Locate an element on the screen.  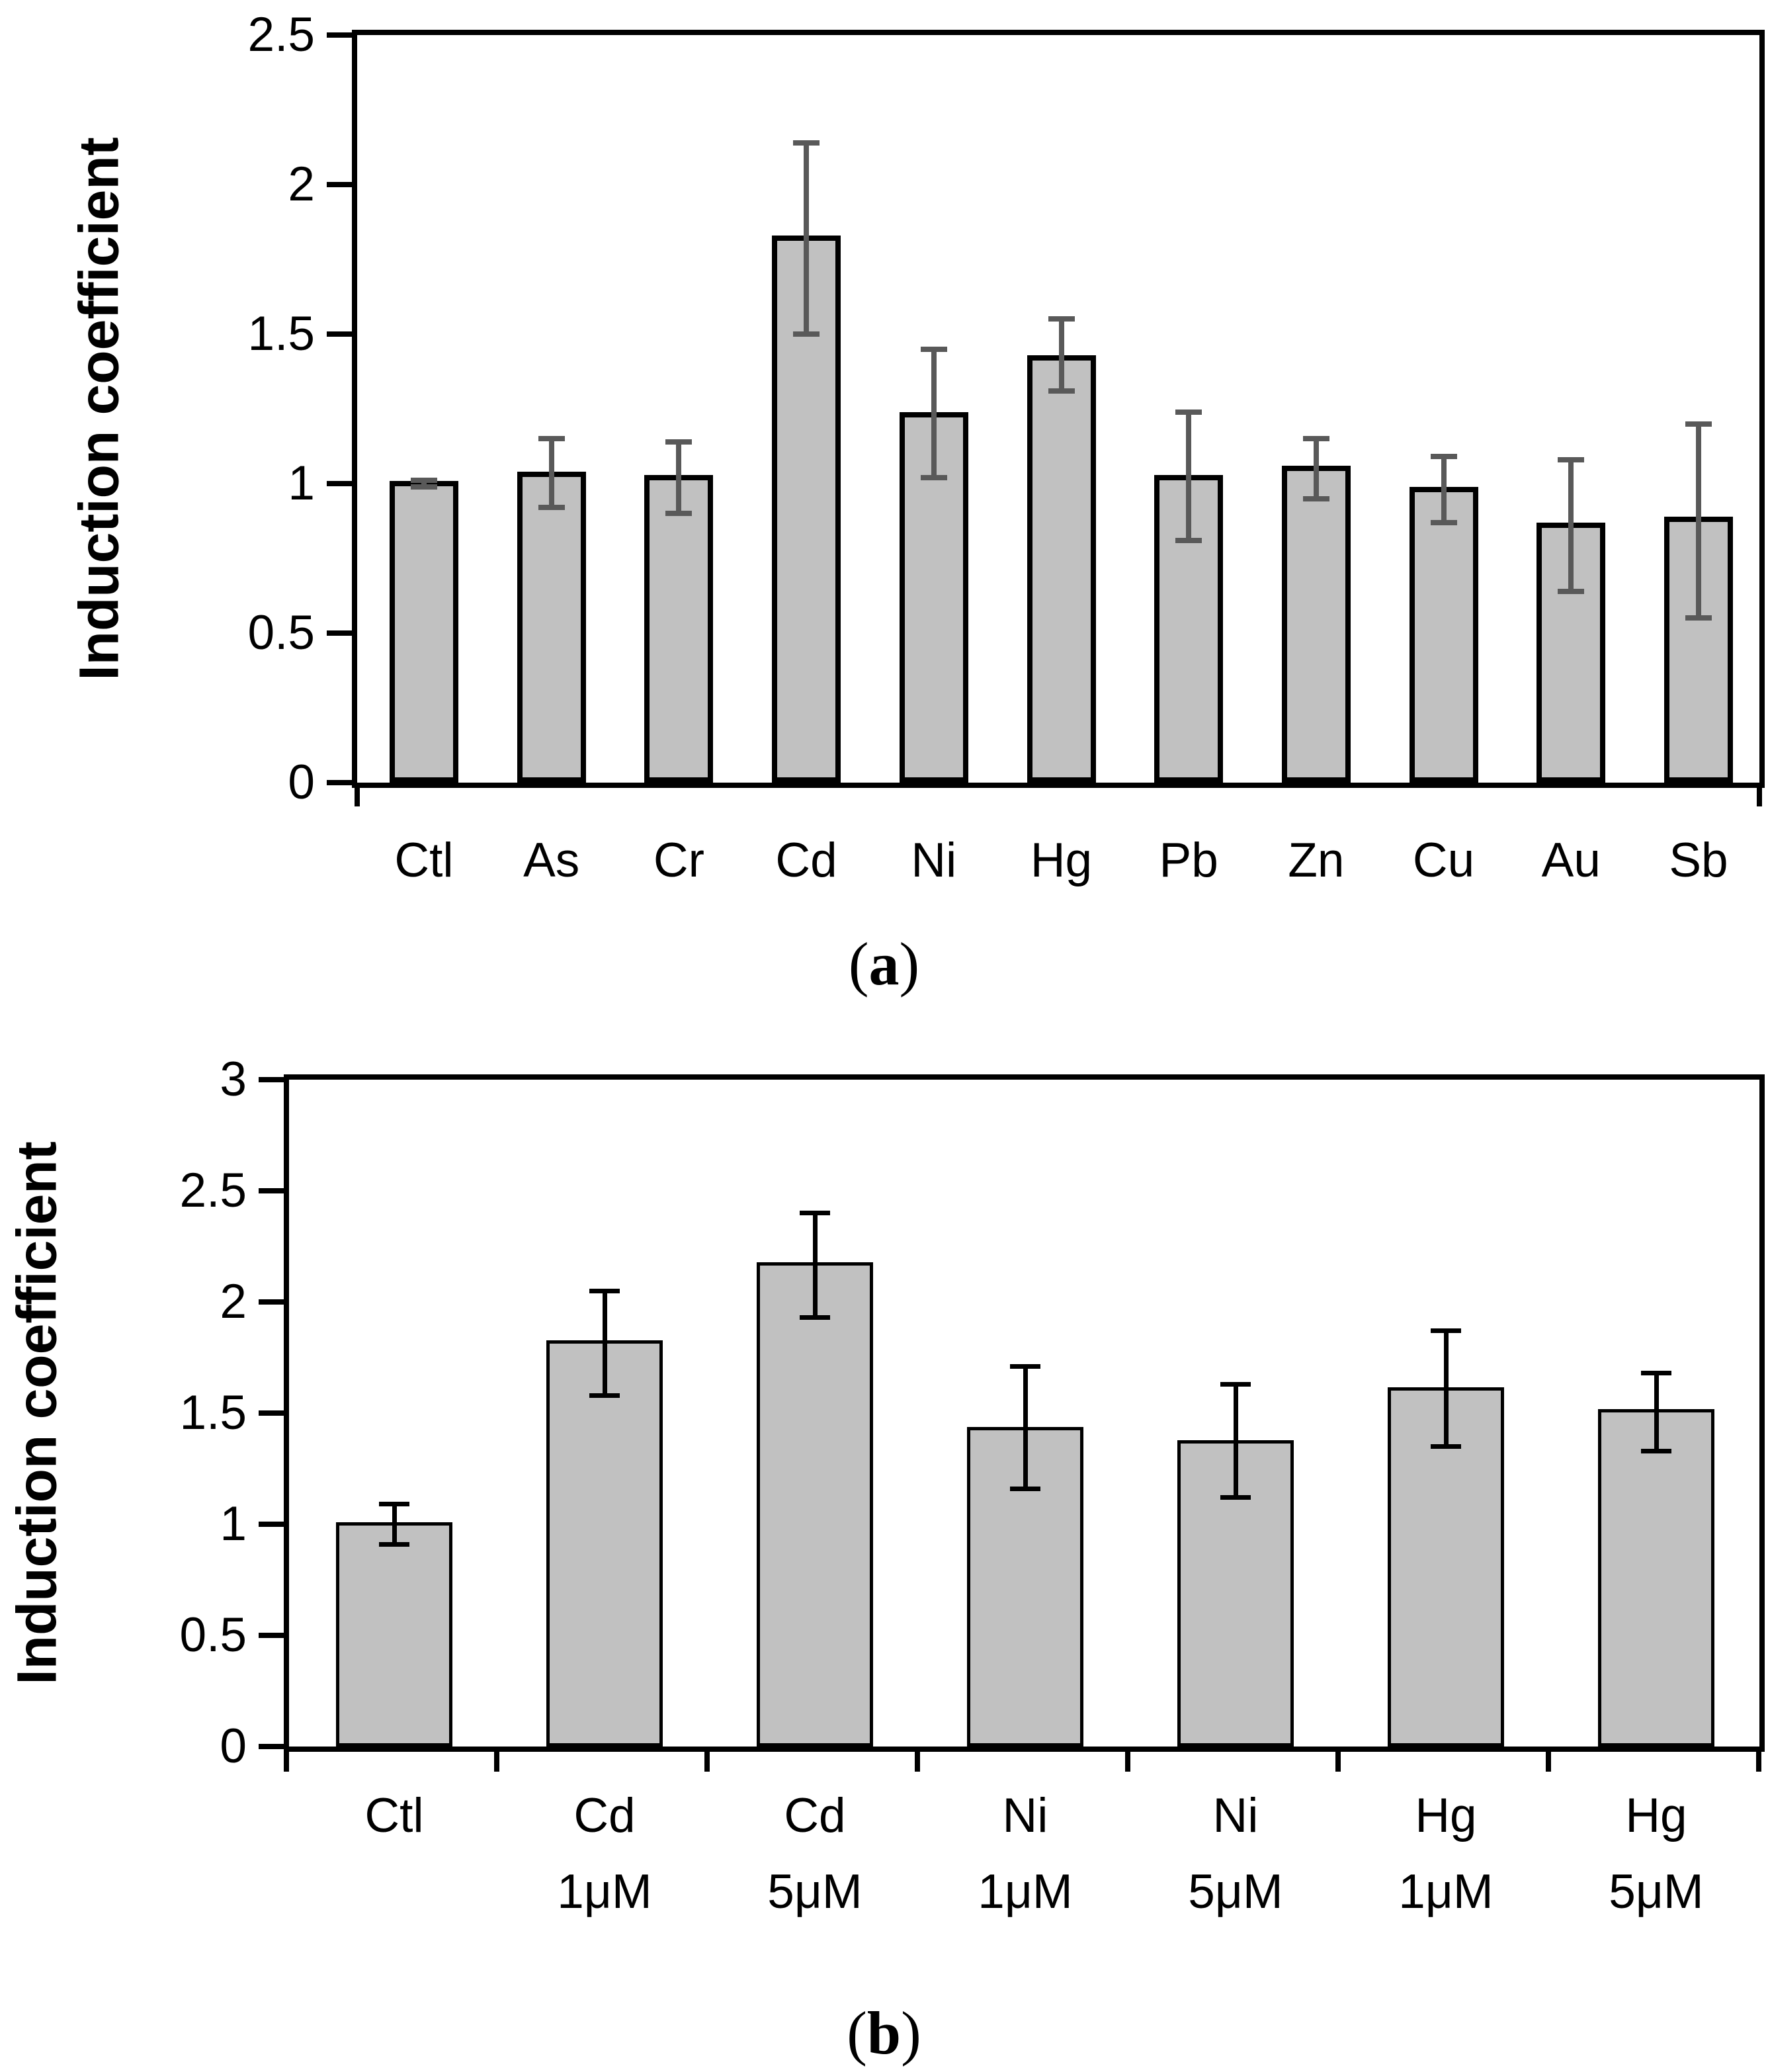
caption-a-close: ) is located at coordinates (909, 964).